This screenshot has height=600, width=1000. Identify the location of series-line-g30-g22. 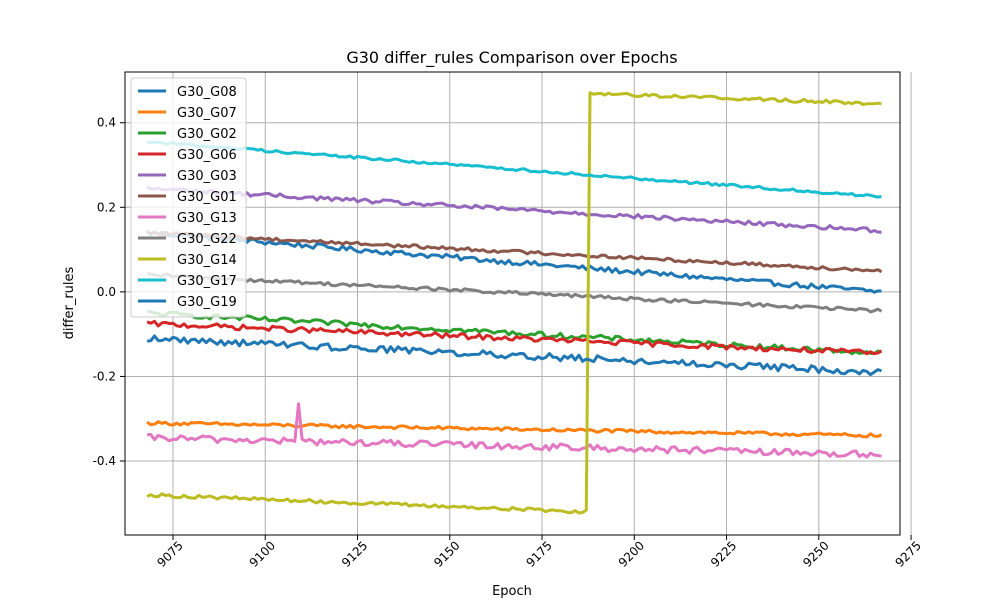
(514, 292).